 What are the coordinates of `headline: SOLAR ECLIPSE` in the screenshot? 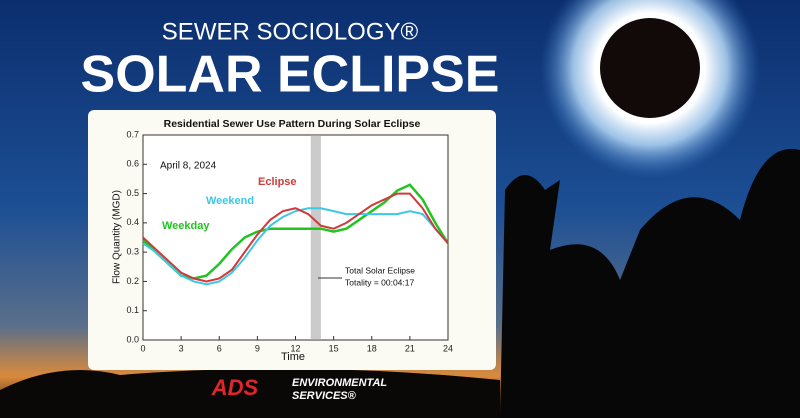 It's located at (290, 75).